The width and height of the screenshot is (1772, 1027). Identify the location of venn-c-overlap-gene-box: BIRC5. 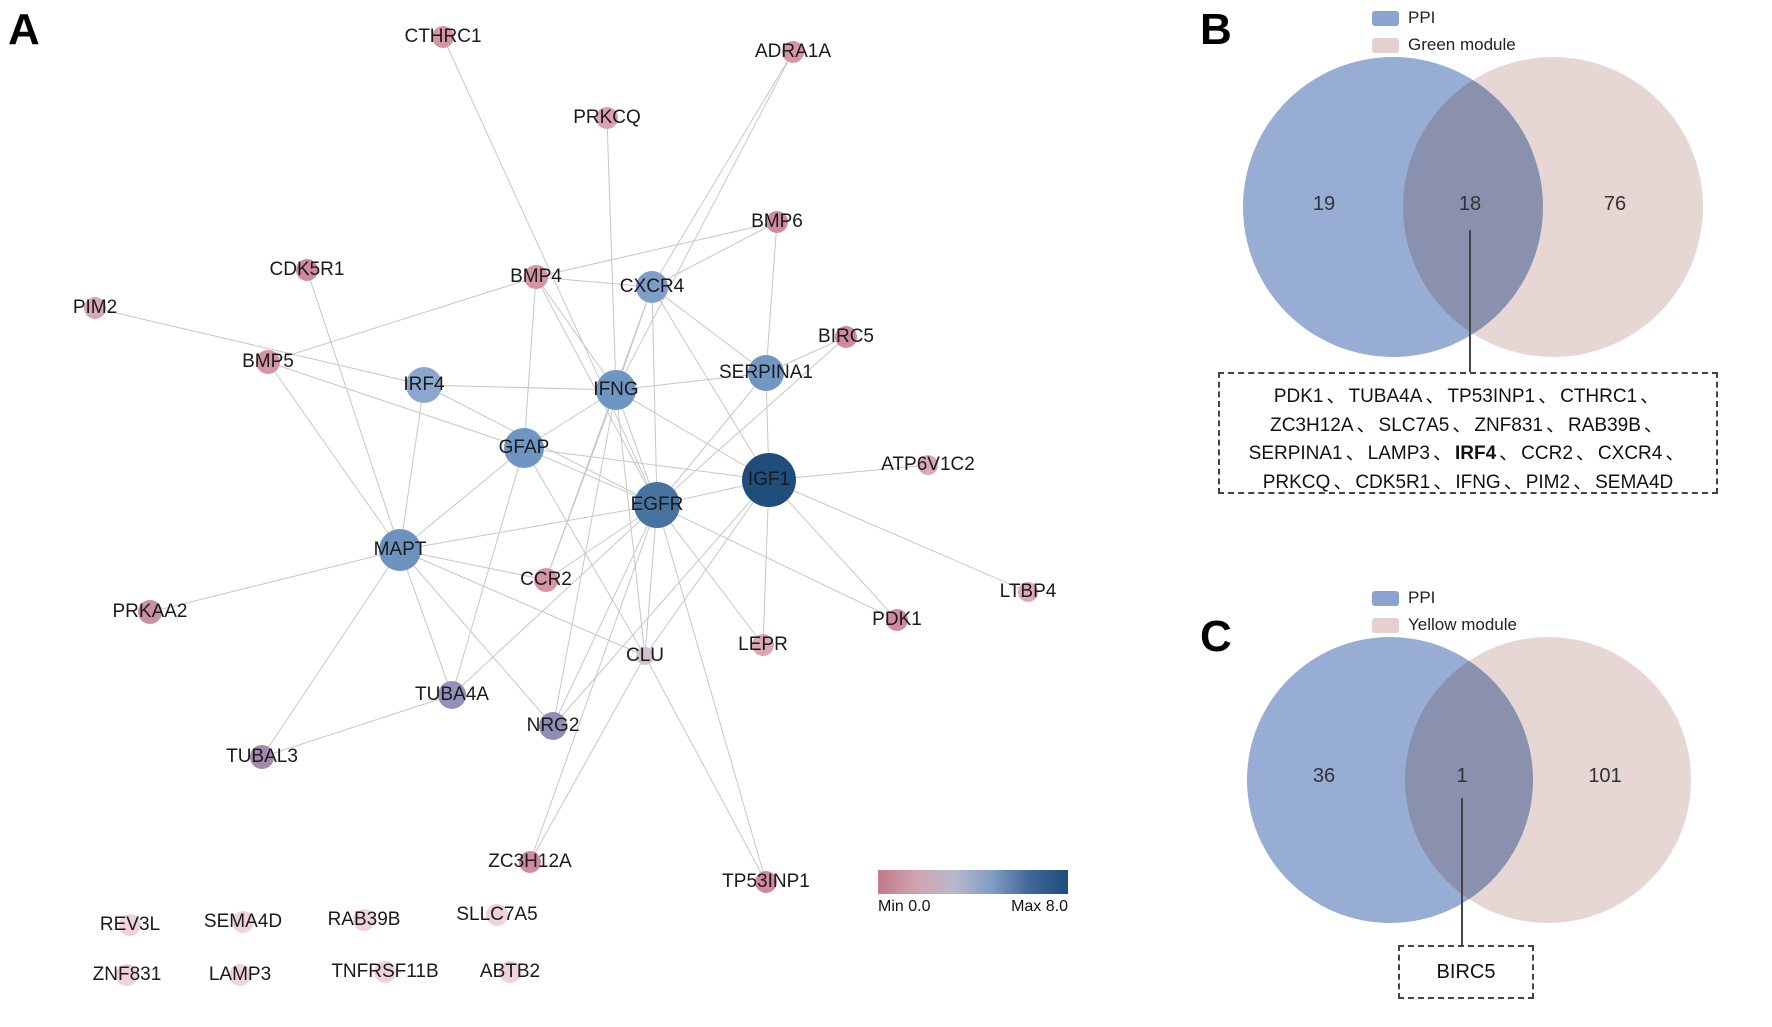
(1466, 972).